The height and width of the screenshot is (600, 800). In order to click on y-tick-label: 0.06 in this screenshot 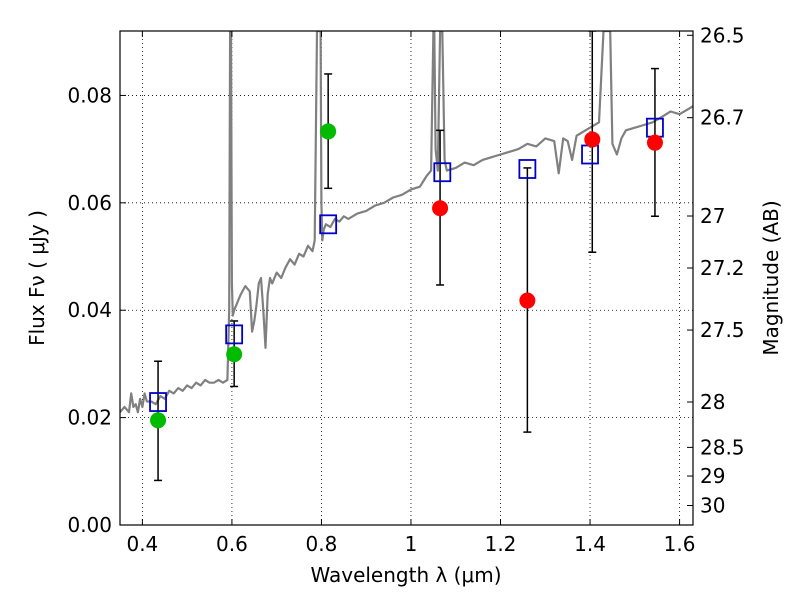, I will do `click(89, 203)`.